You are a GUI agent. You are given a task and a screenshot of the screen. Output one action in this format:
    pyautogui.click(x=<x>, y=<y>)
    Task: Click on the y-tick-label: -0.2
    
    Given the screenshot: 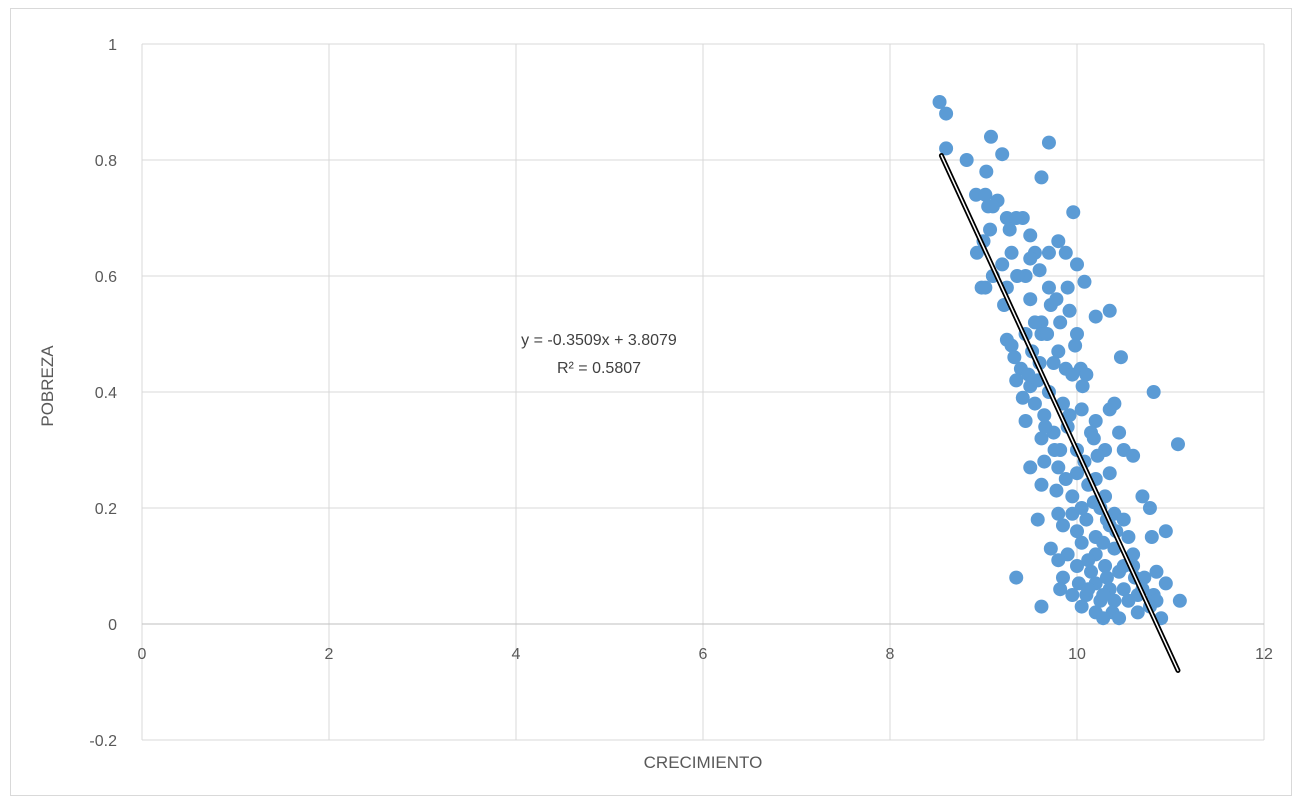 What is the action you would take?
    pyautogui.click(x=103, y=741)
    